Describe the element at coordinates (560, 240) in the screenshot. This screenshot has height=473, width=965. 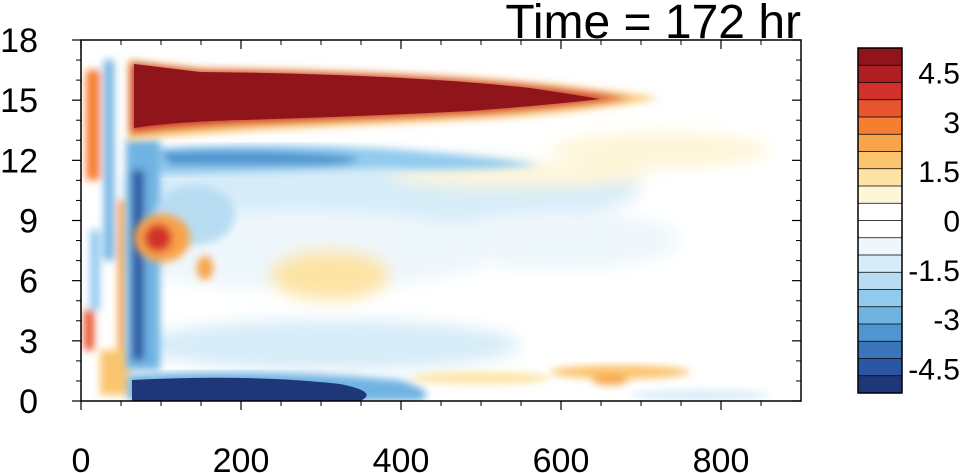
I see `pale-blue-zone-right` at that location.